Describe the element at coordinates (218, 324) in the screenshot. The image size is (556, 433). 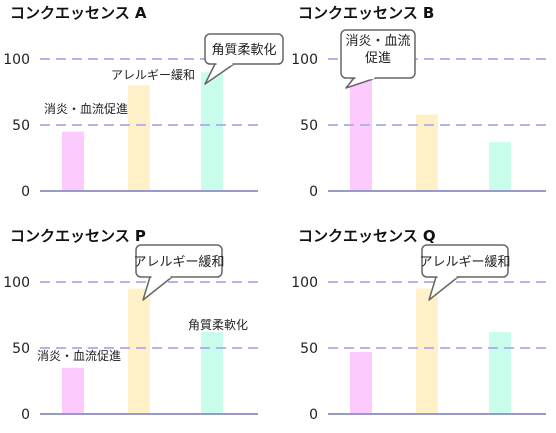
I see `category-label: 角質柔軟化` at that location.